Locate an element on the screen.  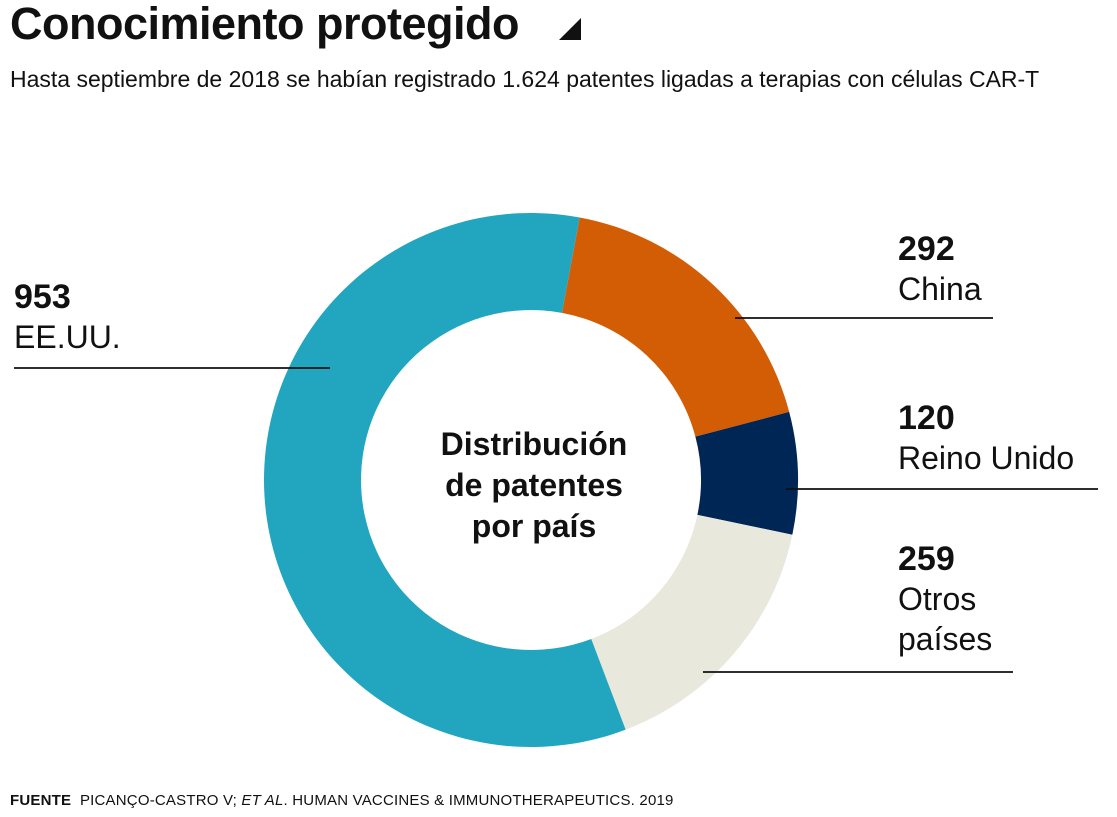
china-name: China is located at coordinates (940, 289).